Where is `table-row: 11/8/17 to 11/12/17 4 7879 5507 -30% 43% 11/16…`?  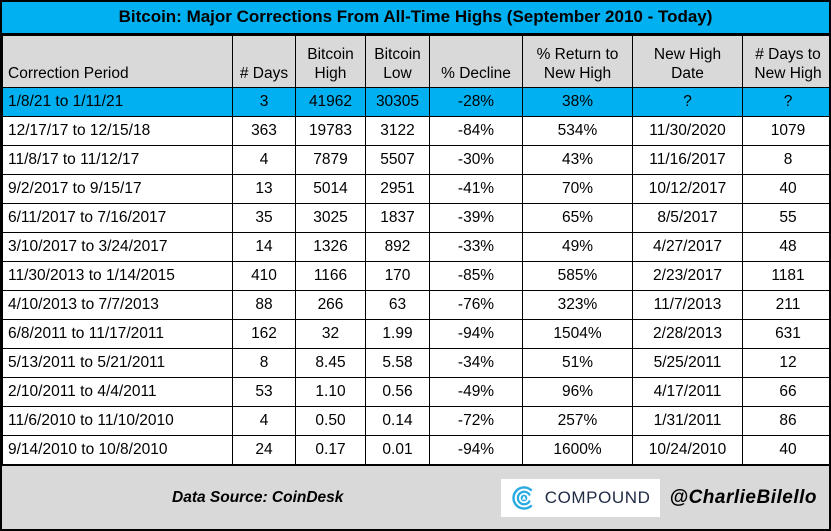
table-row: 11/8/17 to 11/12/17 4 7879 5507 -30% 43% 11/16… is located at coordinates (415, 160).